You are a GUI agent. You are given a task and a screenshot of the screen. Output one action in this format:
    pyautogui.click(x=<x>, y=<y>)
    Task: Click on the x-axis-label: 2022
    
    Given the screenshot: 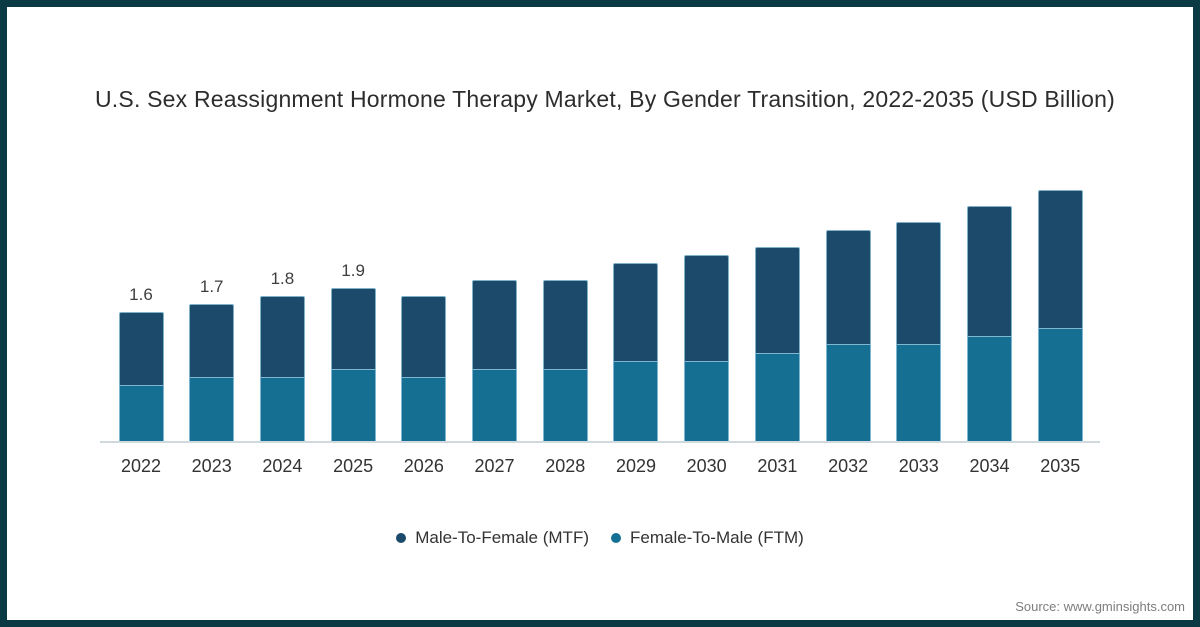 What is the action you would take?
    pyautogui.click(x=141, y=466)
    